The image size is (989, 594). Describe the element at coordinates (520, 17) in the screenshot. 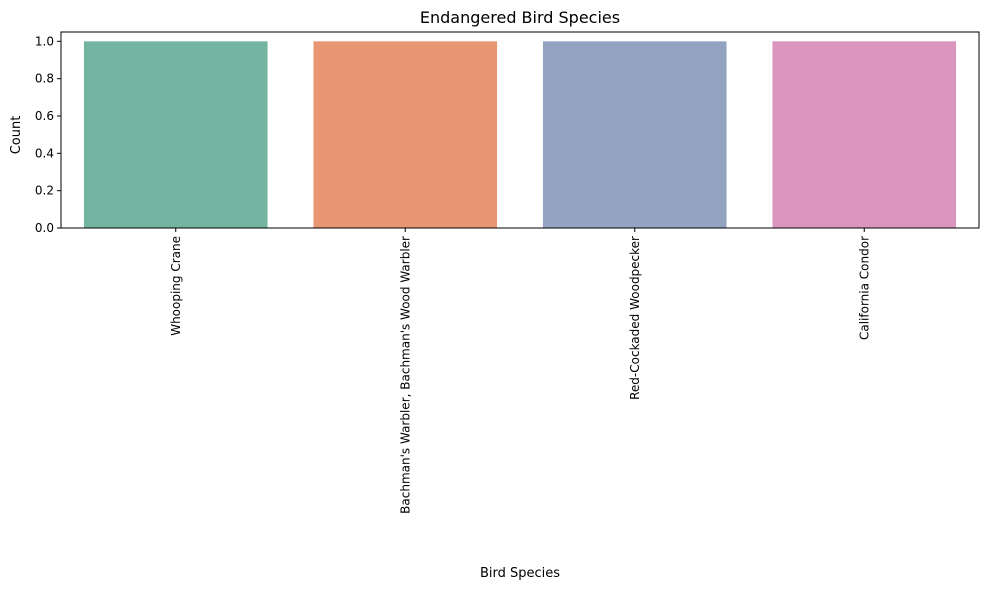

I see `chart-title: Endangered Bird Species` at that location.